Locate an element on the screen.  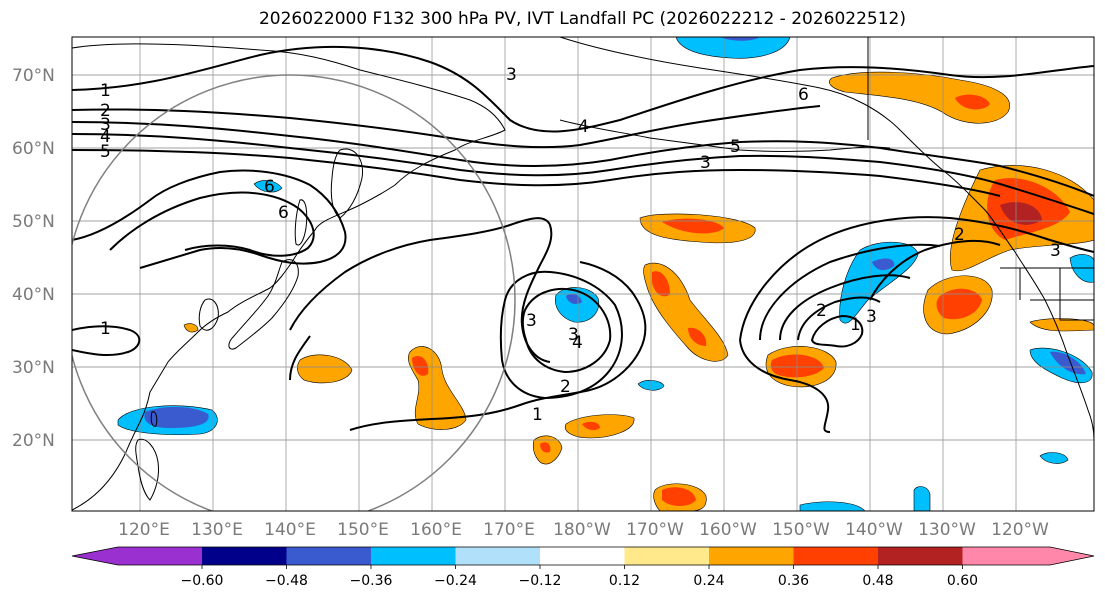
lon-label: 170°E is located at coordinates (509, 530).